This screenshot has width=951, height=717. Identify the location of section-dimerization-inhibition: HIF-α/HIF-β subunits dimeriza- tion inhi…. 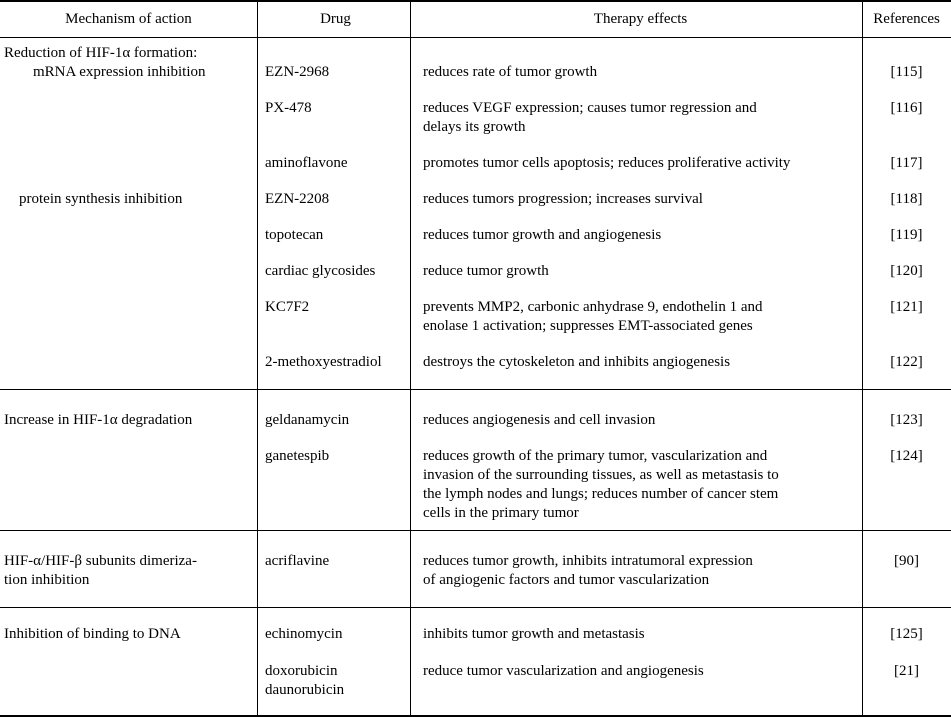
(475, 560).